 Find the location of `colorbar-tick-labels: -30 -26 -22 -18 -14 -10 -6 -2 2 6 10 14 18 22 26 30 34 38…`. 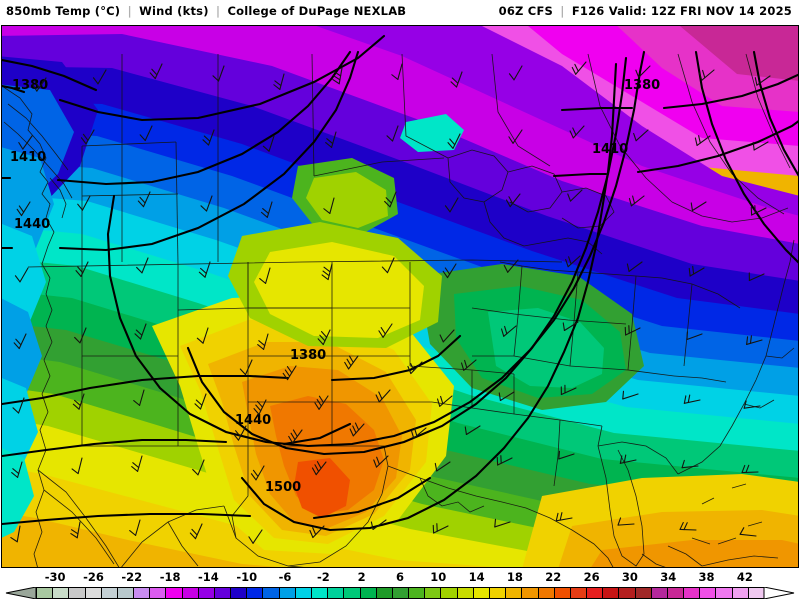

colorbar-tick-labels: -30 -26 -22 -18 -14 -10 -6 -2 2 6 10 14 18 22 26 30 34 38… is located at coordinates (400, 577).